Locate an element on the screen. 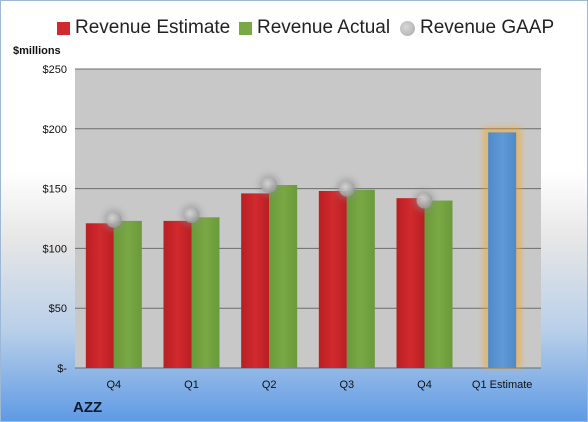 The height and width of the screenshot is (422, 588). legend-item-gaap: Revenue GAAP is located at coordinates (477, 28).